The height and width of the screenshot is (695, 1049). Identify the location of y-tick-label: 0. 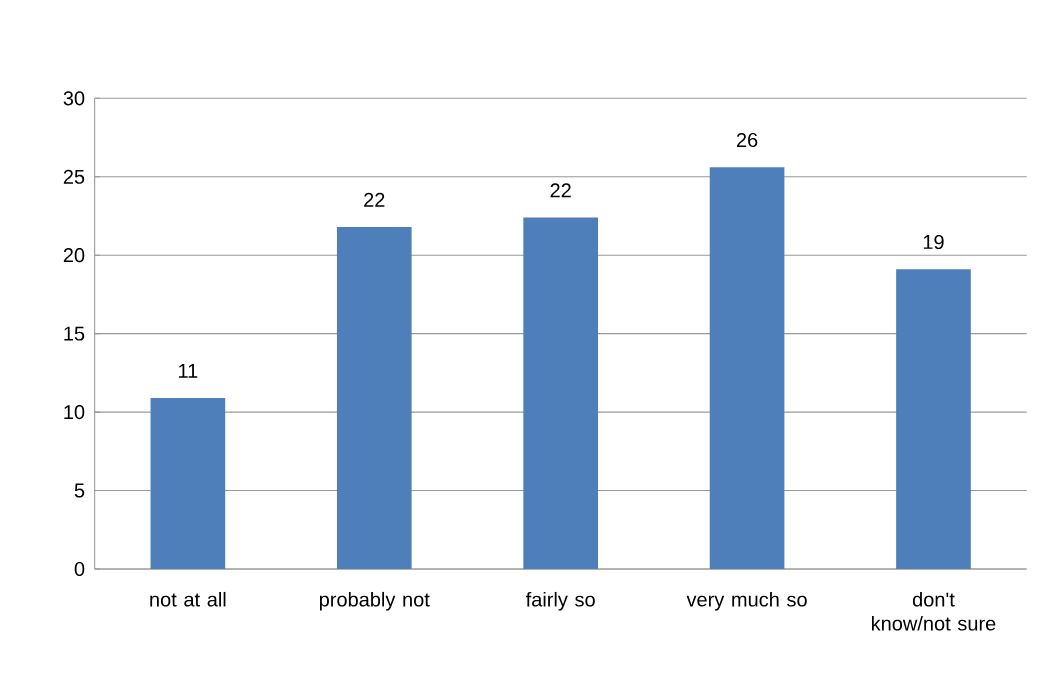
(79, 569).